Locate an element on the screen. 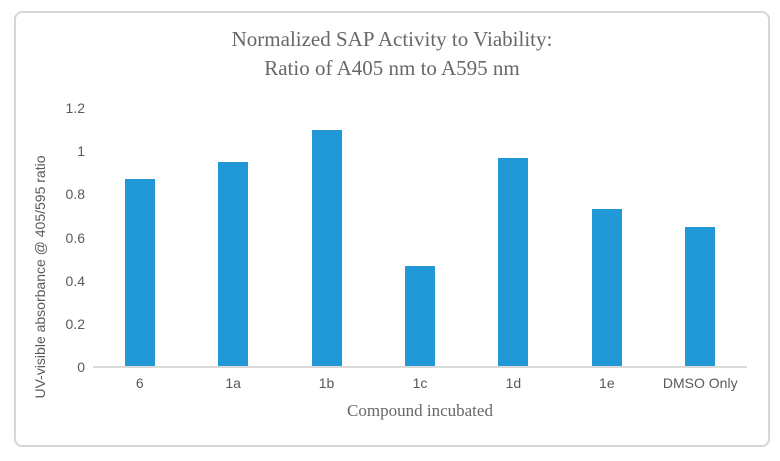  chart-title-line-2: Ratio of A405 nm to A595 nm is located at coordinates (392, 68).